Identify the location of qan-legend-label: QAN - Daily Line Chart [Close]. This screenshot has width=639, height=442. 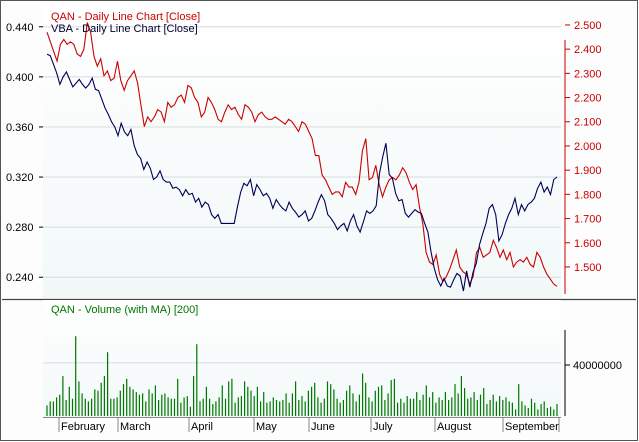
(125, 17).